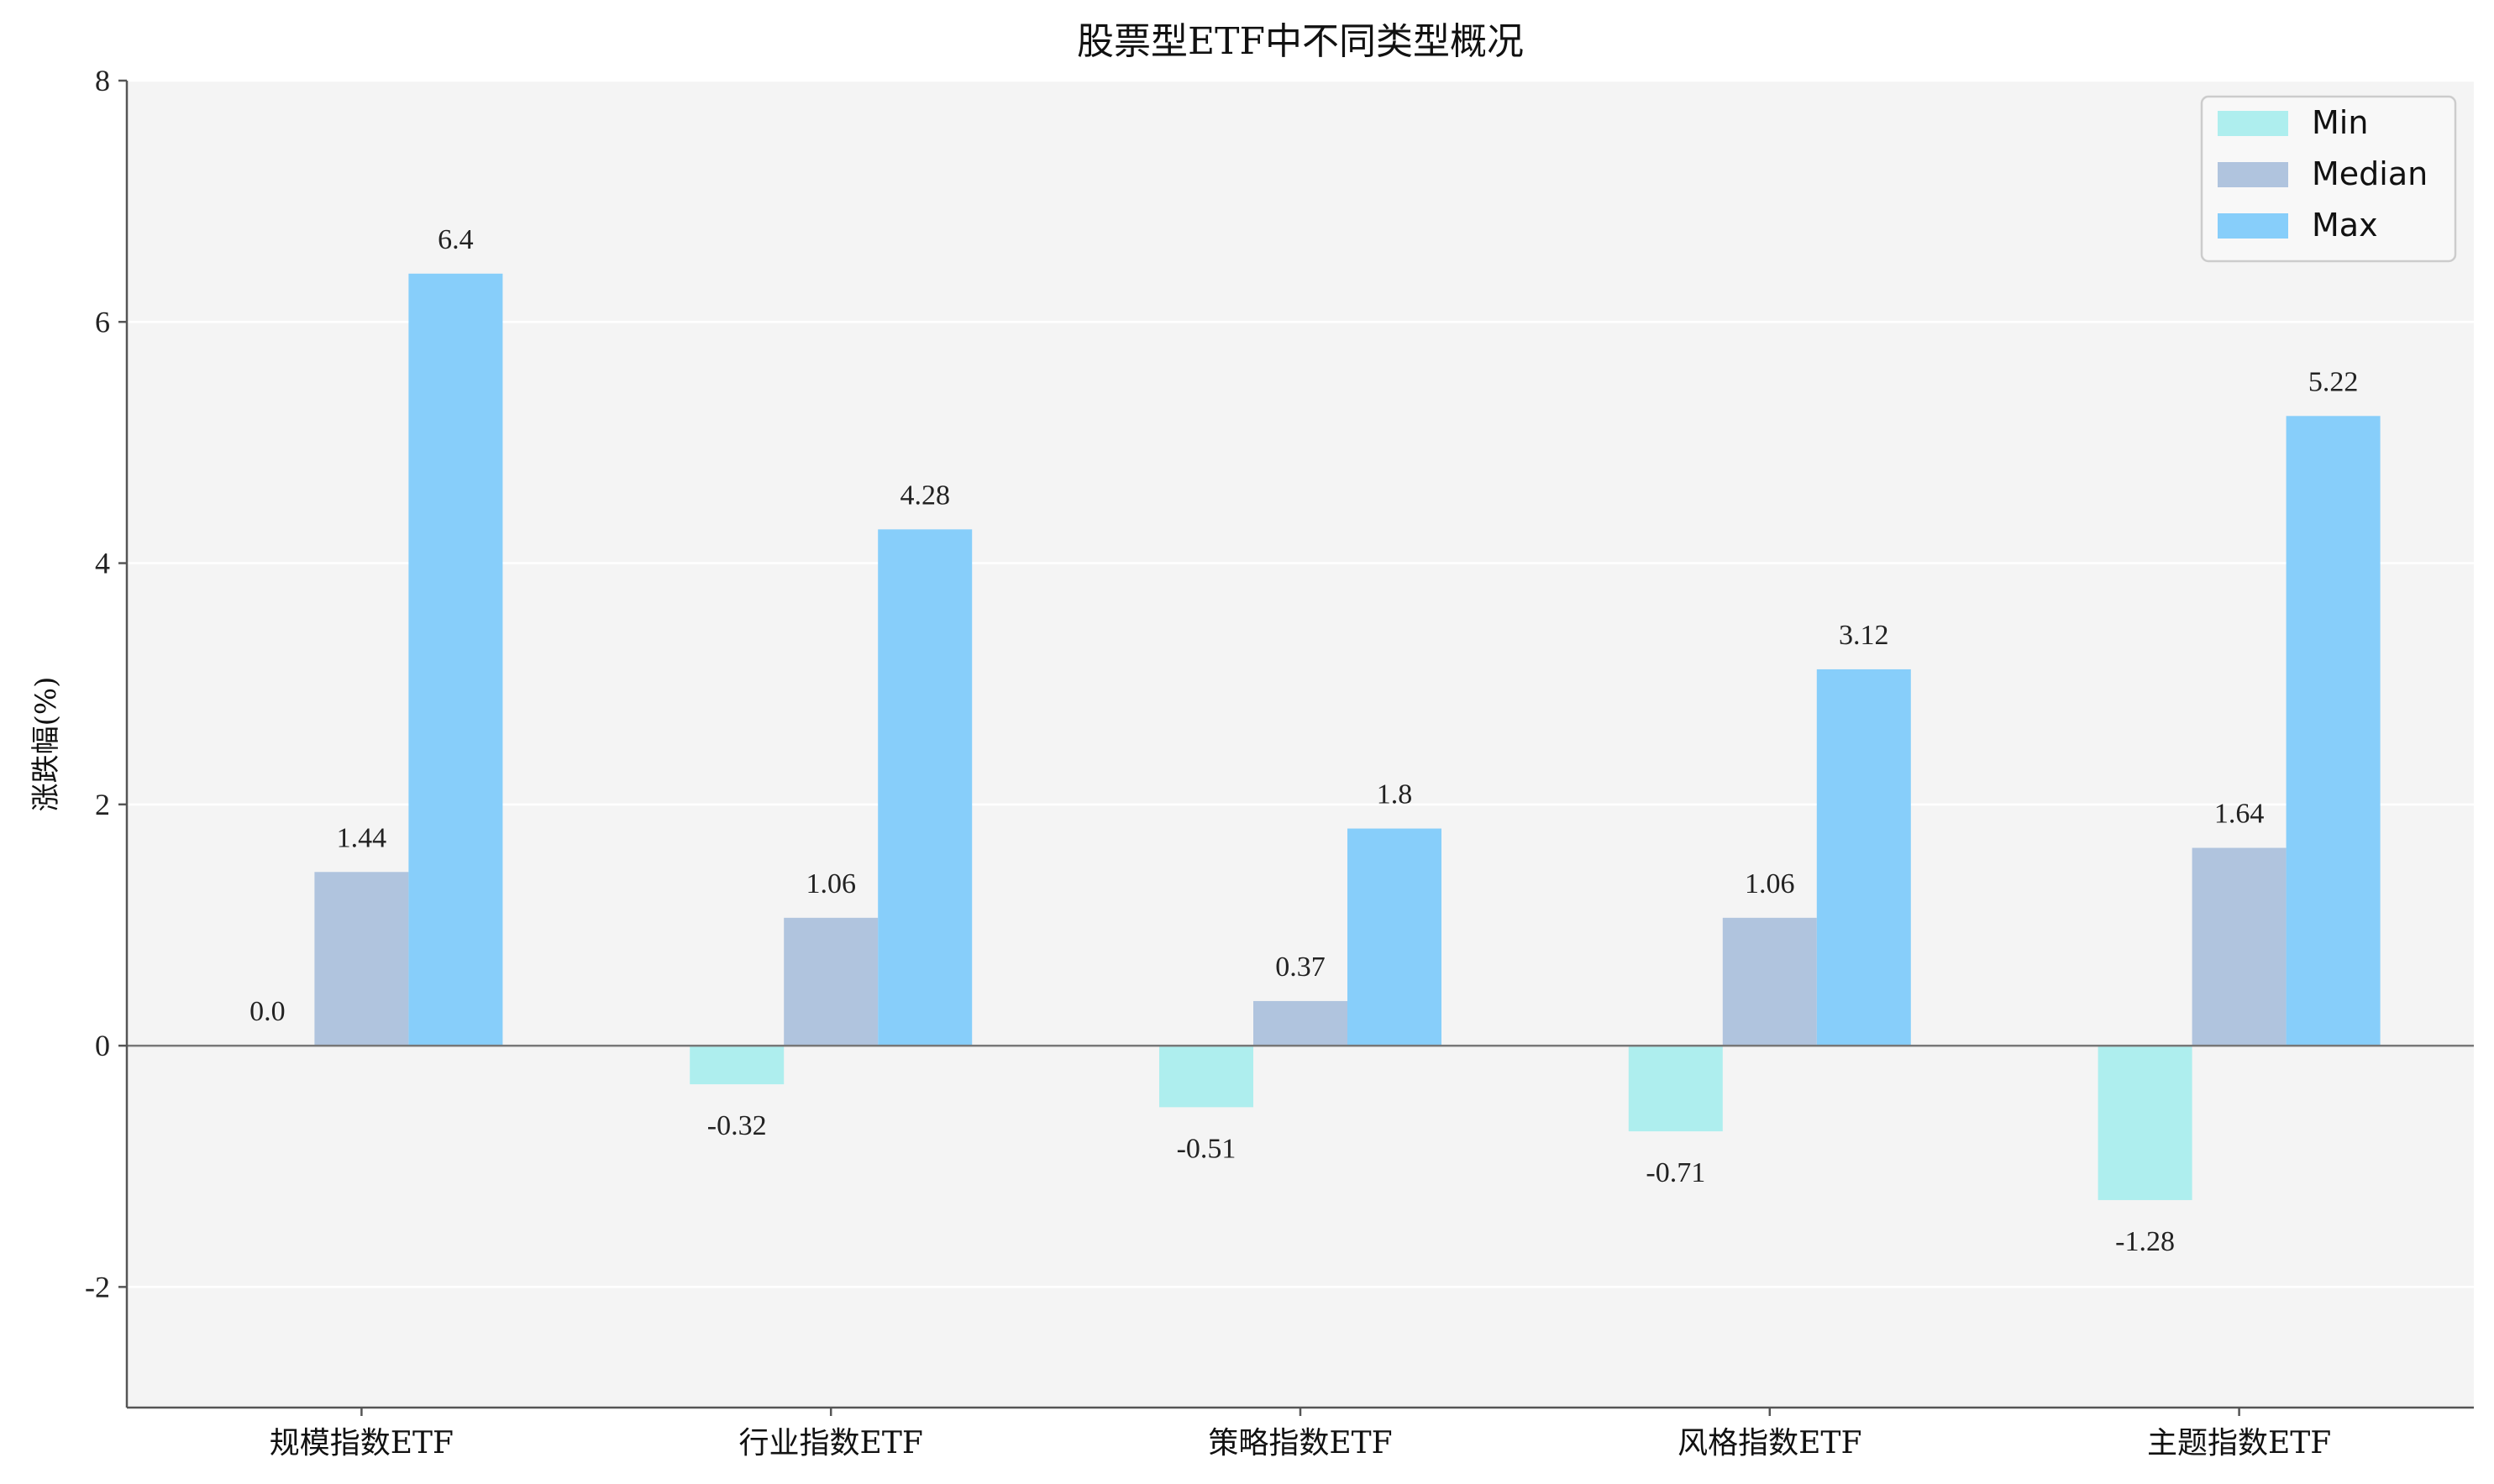 This screenshot has height=1484, width=2494. Describe the element at coordinates (2145, 1242) in the screenshot. I see `data-label: -1.28` at that location.